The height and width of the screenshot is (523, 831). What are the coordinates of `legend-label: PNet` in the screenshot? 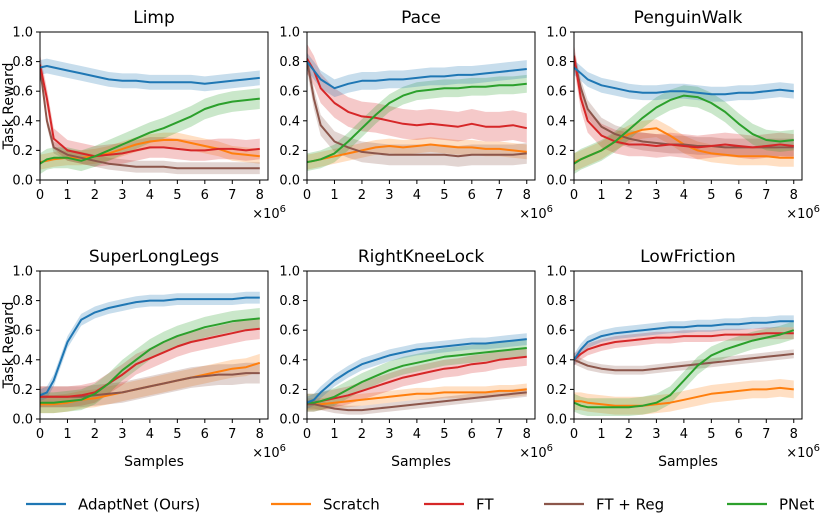 It's located at (796, 505).